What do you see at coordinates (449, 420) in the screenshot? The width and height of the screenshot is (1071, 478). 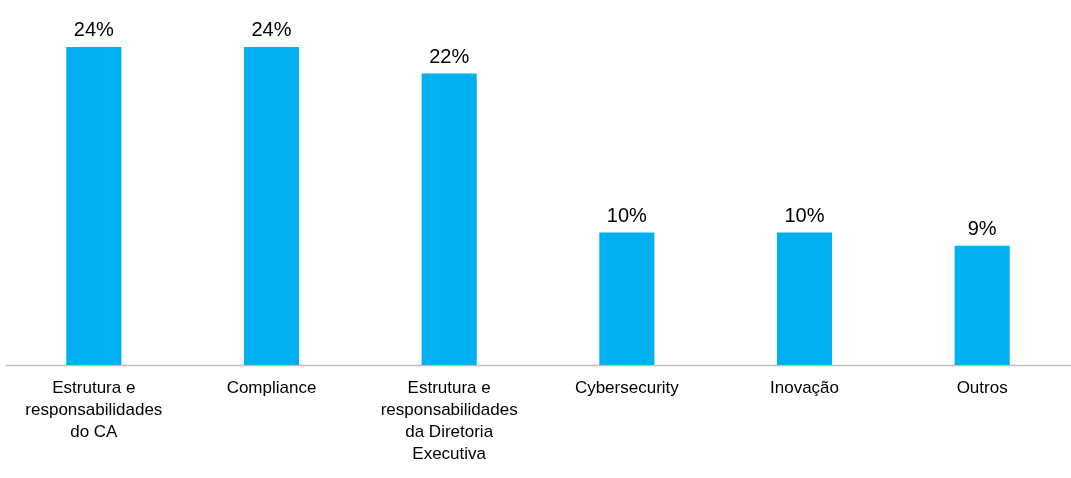 I see `x-tick-label: Estrutura e responsabilidades da Diretoria Executiva` at bounding box center [449, 420].